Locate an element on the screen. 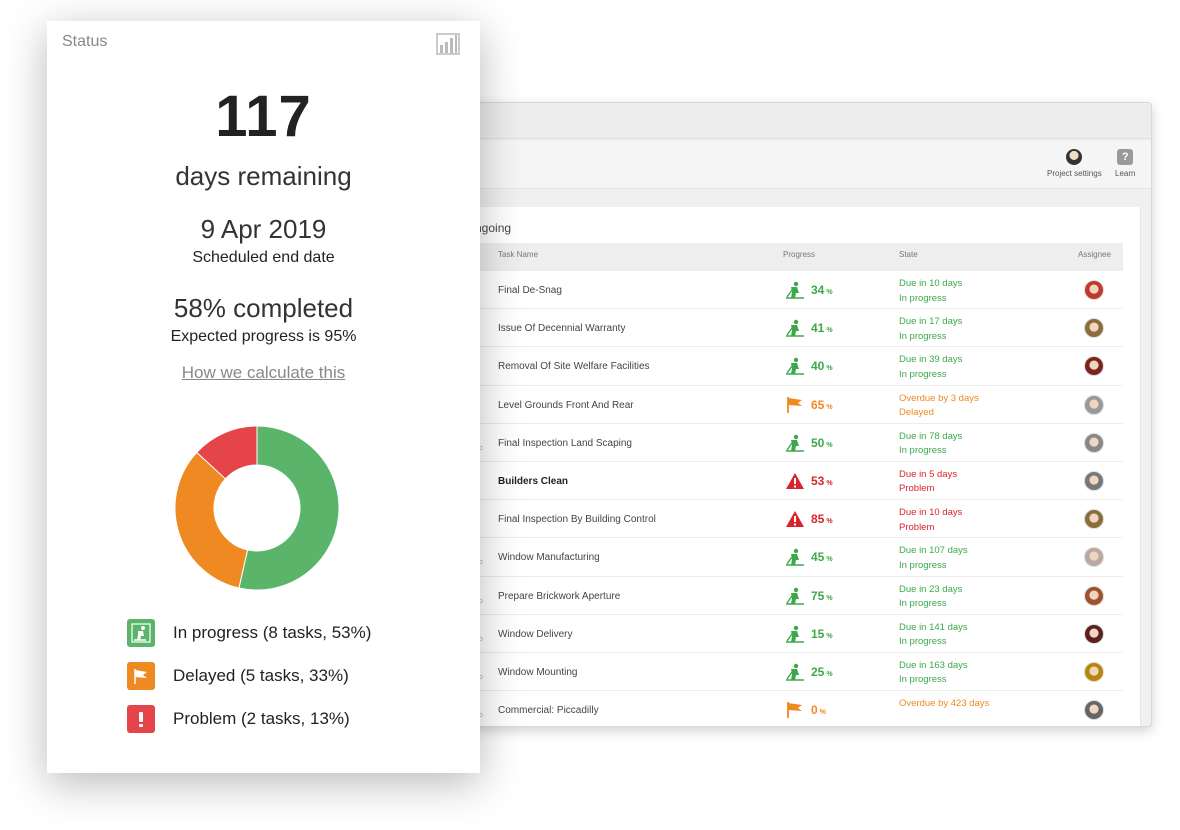 The width and height of the screenshot is (1180, 830). progress-value: 40 is located at coordinates (818, 366).